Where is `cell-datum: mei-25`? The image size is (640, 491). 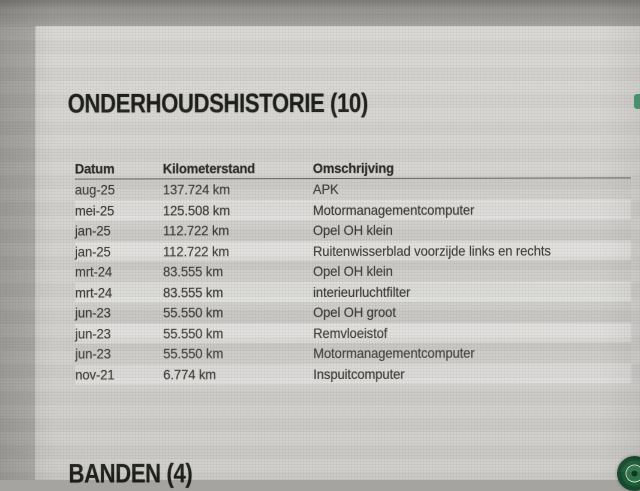
cell-datum: mei-25 is located at coordinates (94, 210).